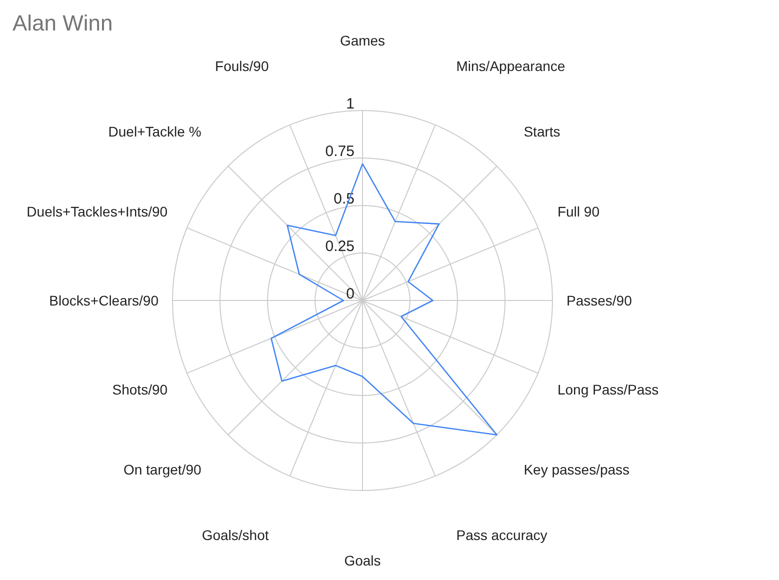 This screenshot has width=779, height=580. Describe the element at coordinates (608, 389) in the screenshot. I see `spoke-label: Long Pass/Pass` at that location.